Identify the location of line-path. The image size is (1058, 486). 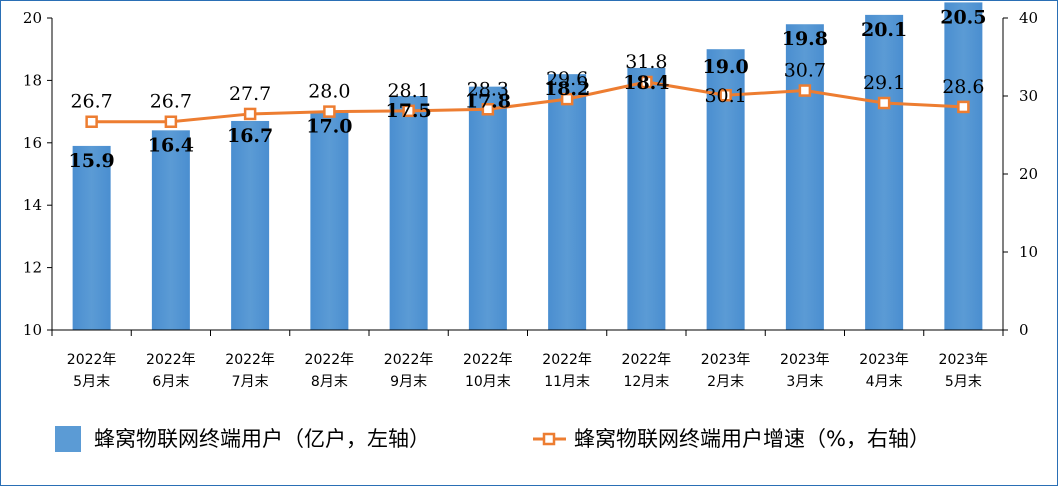
(527, 102).